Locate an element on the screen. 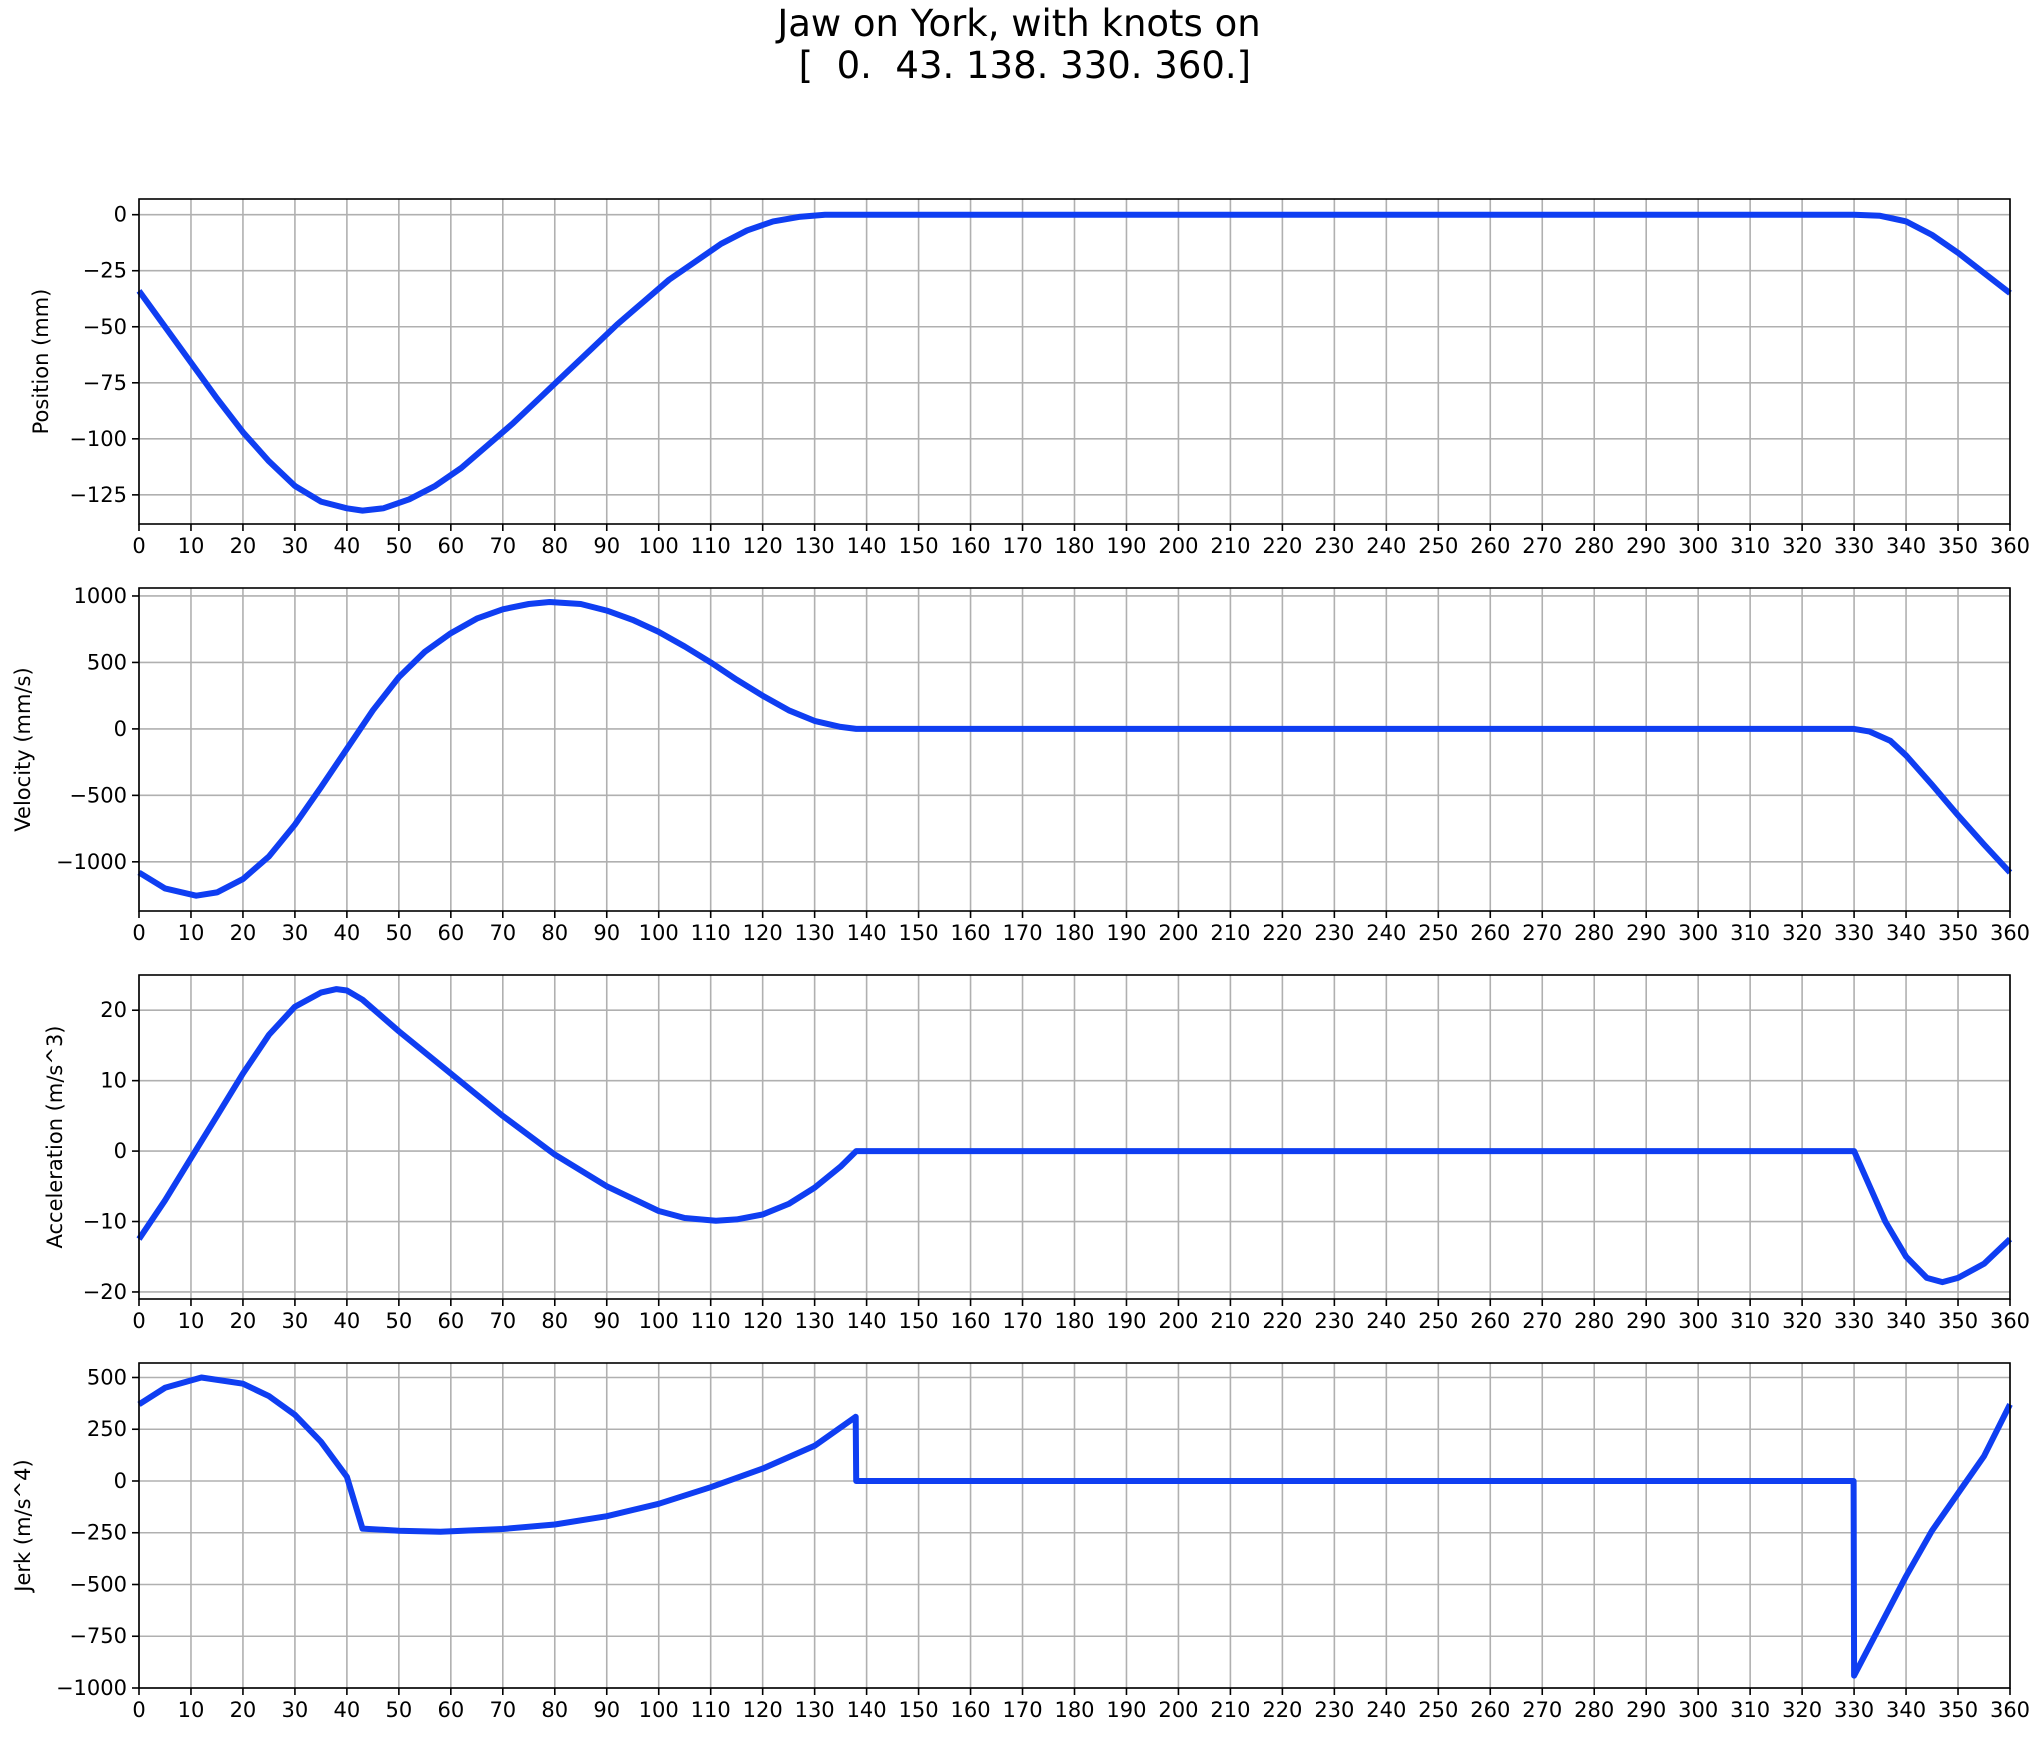 The height and width of the screenshot is (1752, 2038). x-tick-label: 60 is located at coordinates (450, 933).